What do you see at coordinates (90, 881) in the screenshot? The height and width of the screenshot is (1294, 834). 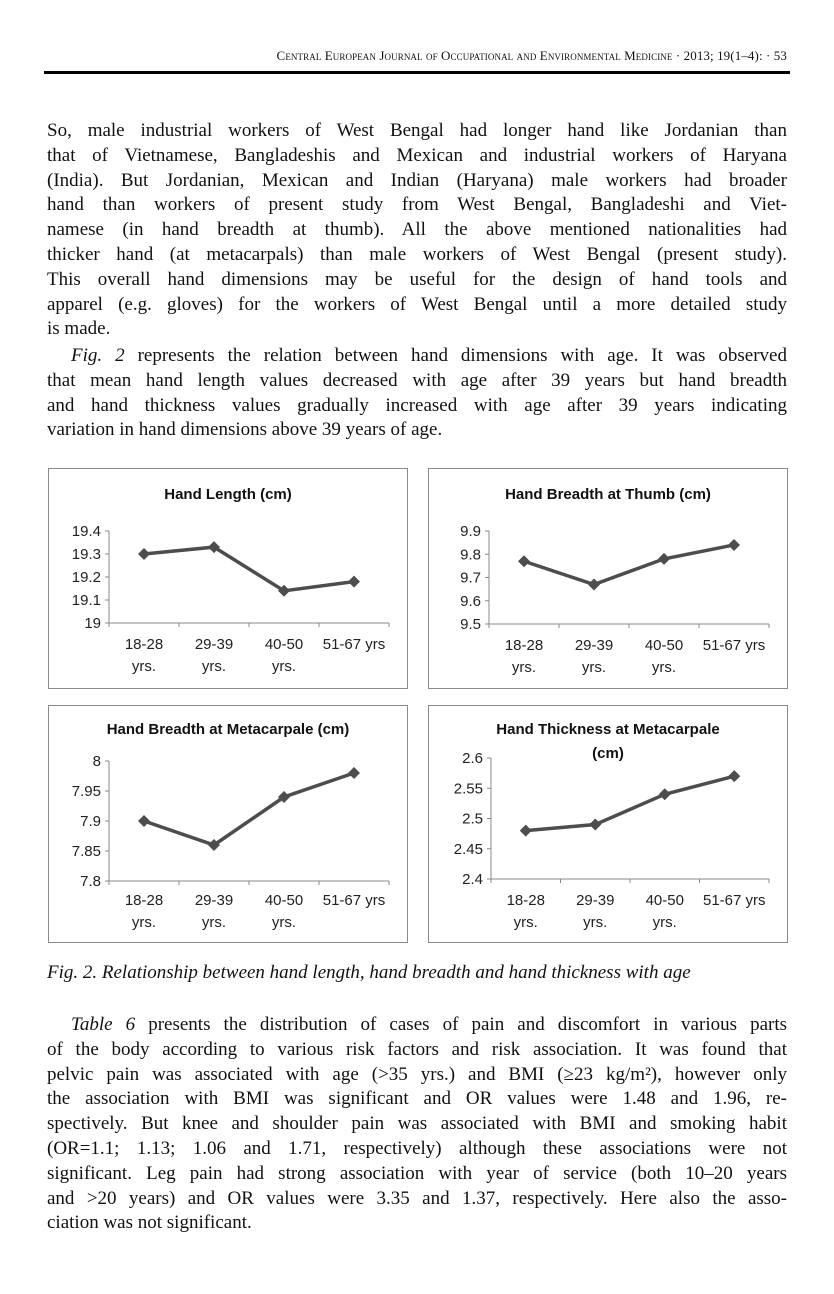 I see `y-tick-label: 7.8` at bounding box center [90, 881].